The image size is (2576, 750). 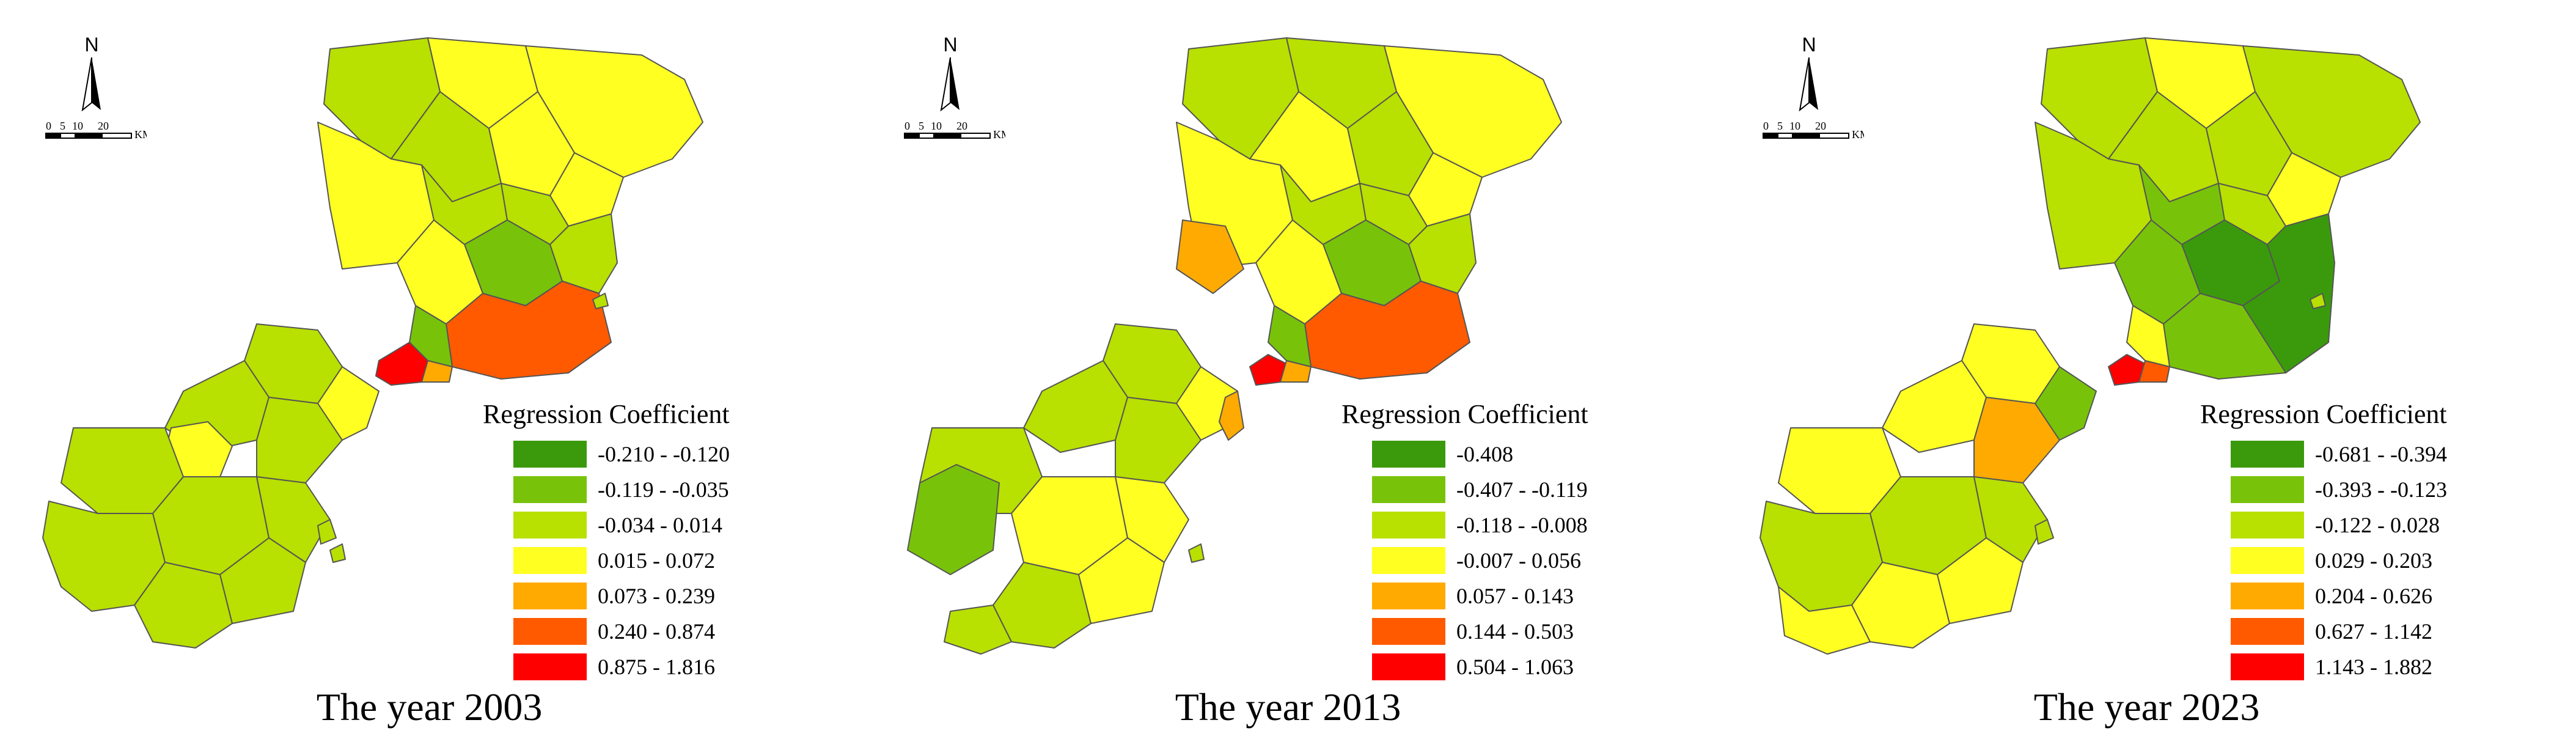 I want to click on legend-range: -0.119 - -0.035, so click(x=663, y=490).